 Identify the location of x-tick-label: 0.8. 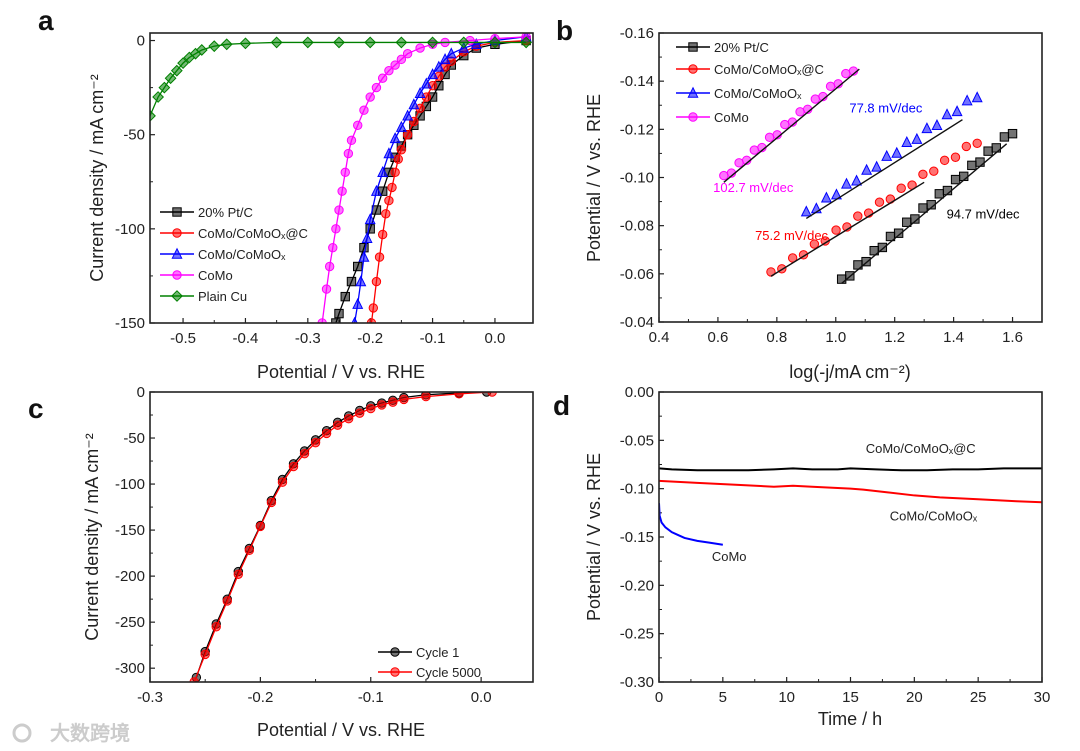
(776, 337).